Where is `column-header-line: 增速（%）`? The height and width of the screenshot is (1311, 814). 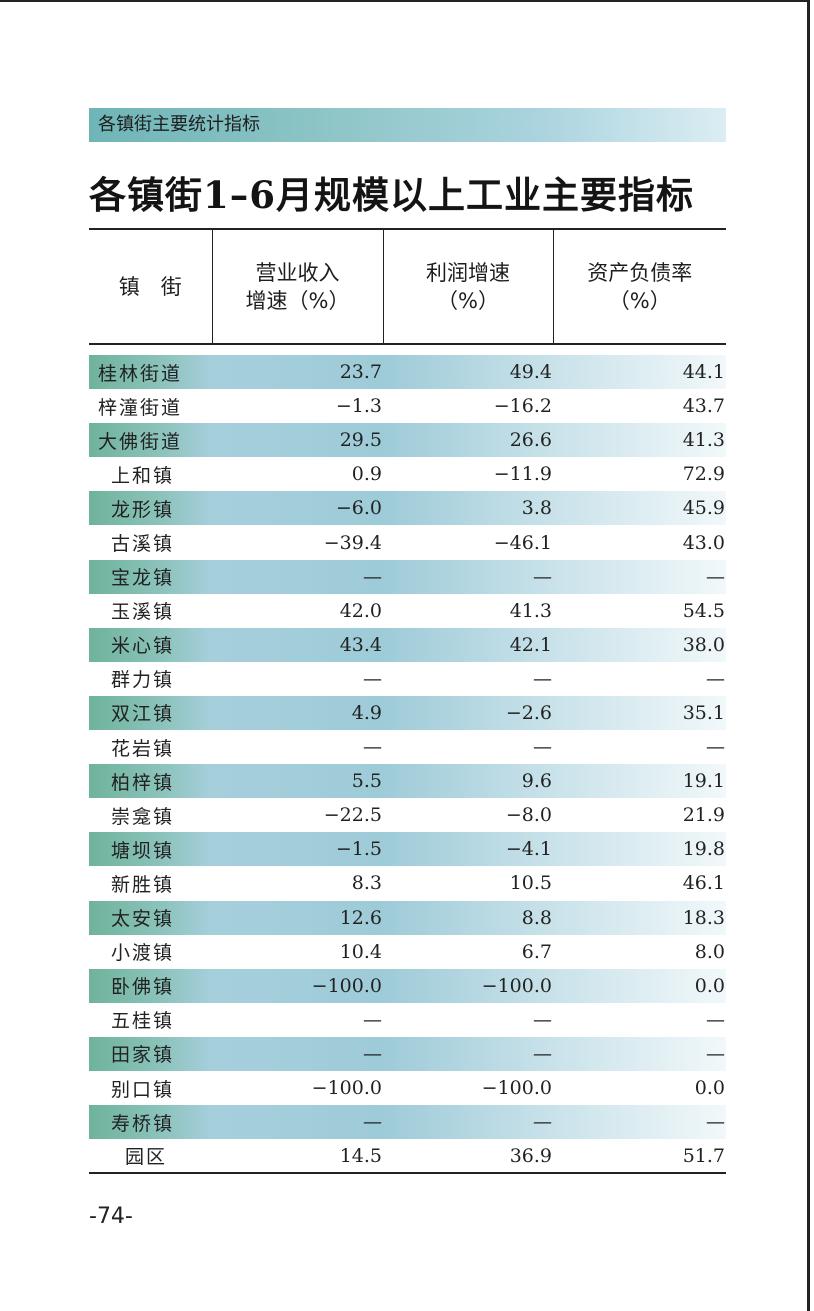 column-header-line: 增速（%） is located at coordinates (297, 300).